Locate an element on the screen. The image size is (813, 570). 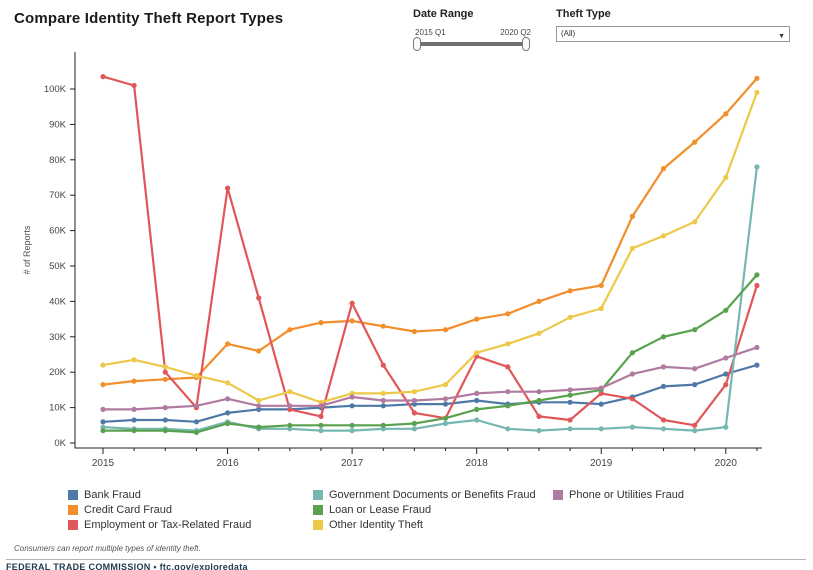
theft-type-dropdown: (All) ▼ is located at coordinates (673, 34).